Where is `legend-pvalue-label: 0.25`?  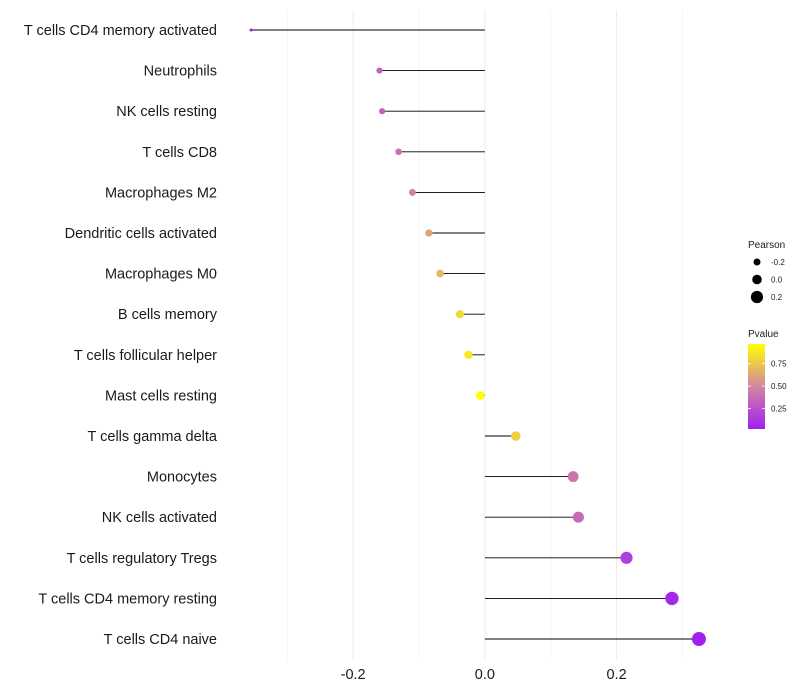 legend-pvalue-label: 0.25 is located at coordinates (779, 408).